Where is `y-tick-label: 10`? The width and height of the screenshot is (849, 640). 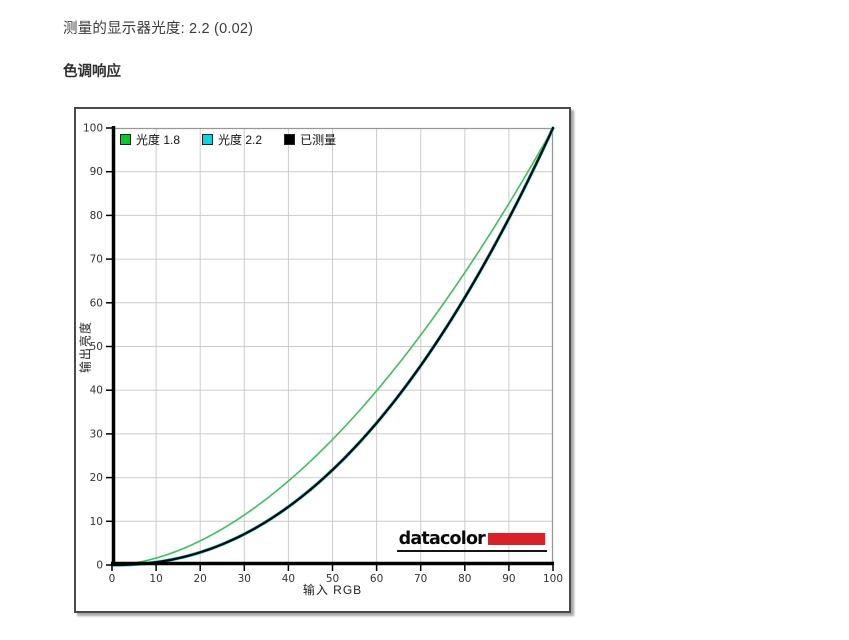 y-tick-label: 10 is located at coordinates (96, 522).